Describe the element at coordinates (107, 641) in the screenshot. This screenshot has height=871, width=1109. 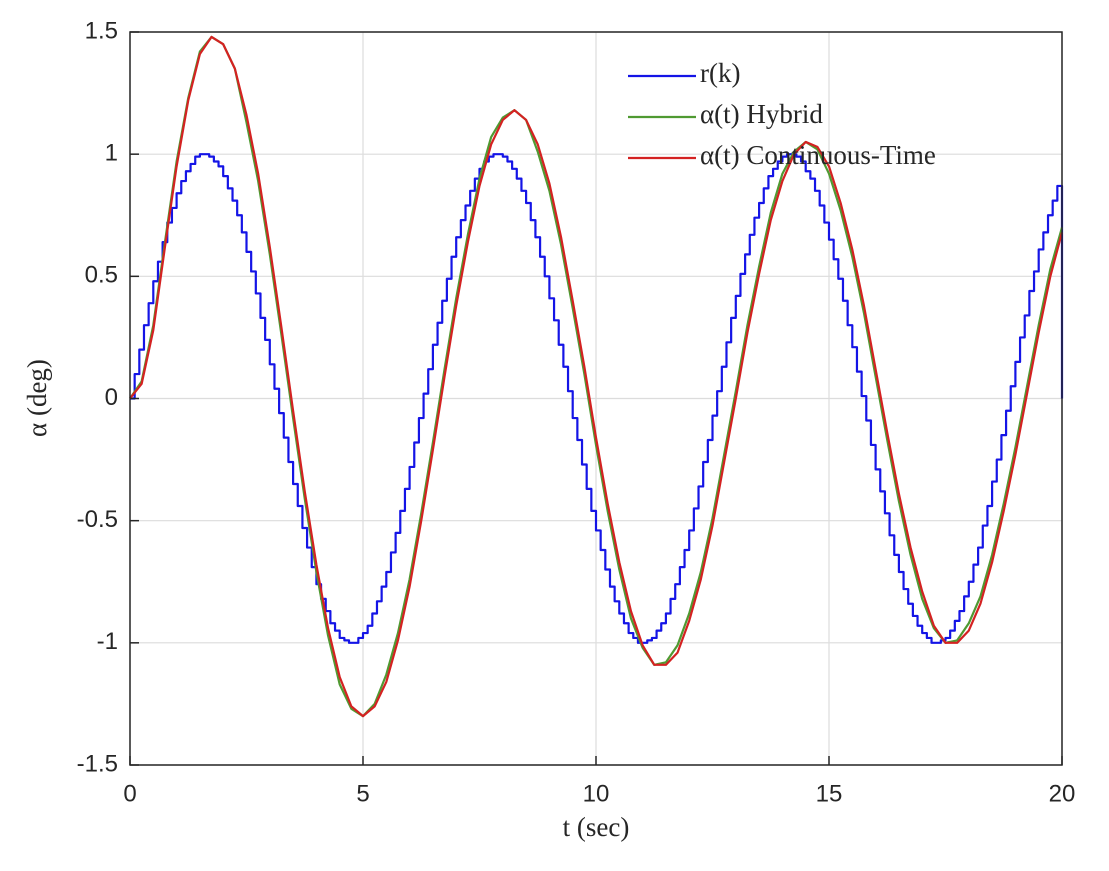
I see `y-tick-label: -1` at that location.